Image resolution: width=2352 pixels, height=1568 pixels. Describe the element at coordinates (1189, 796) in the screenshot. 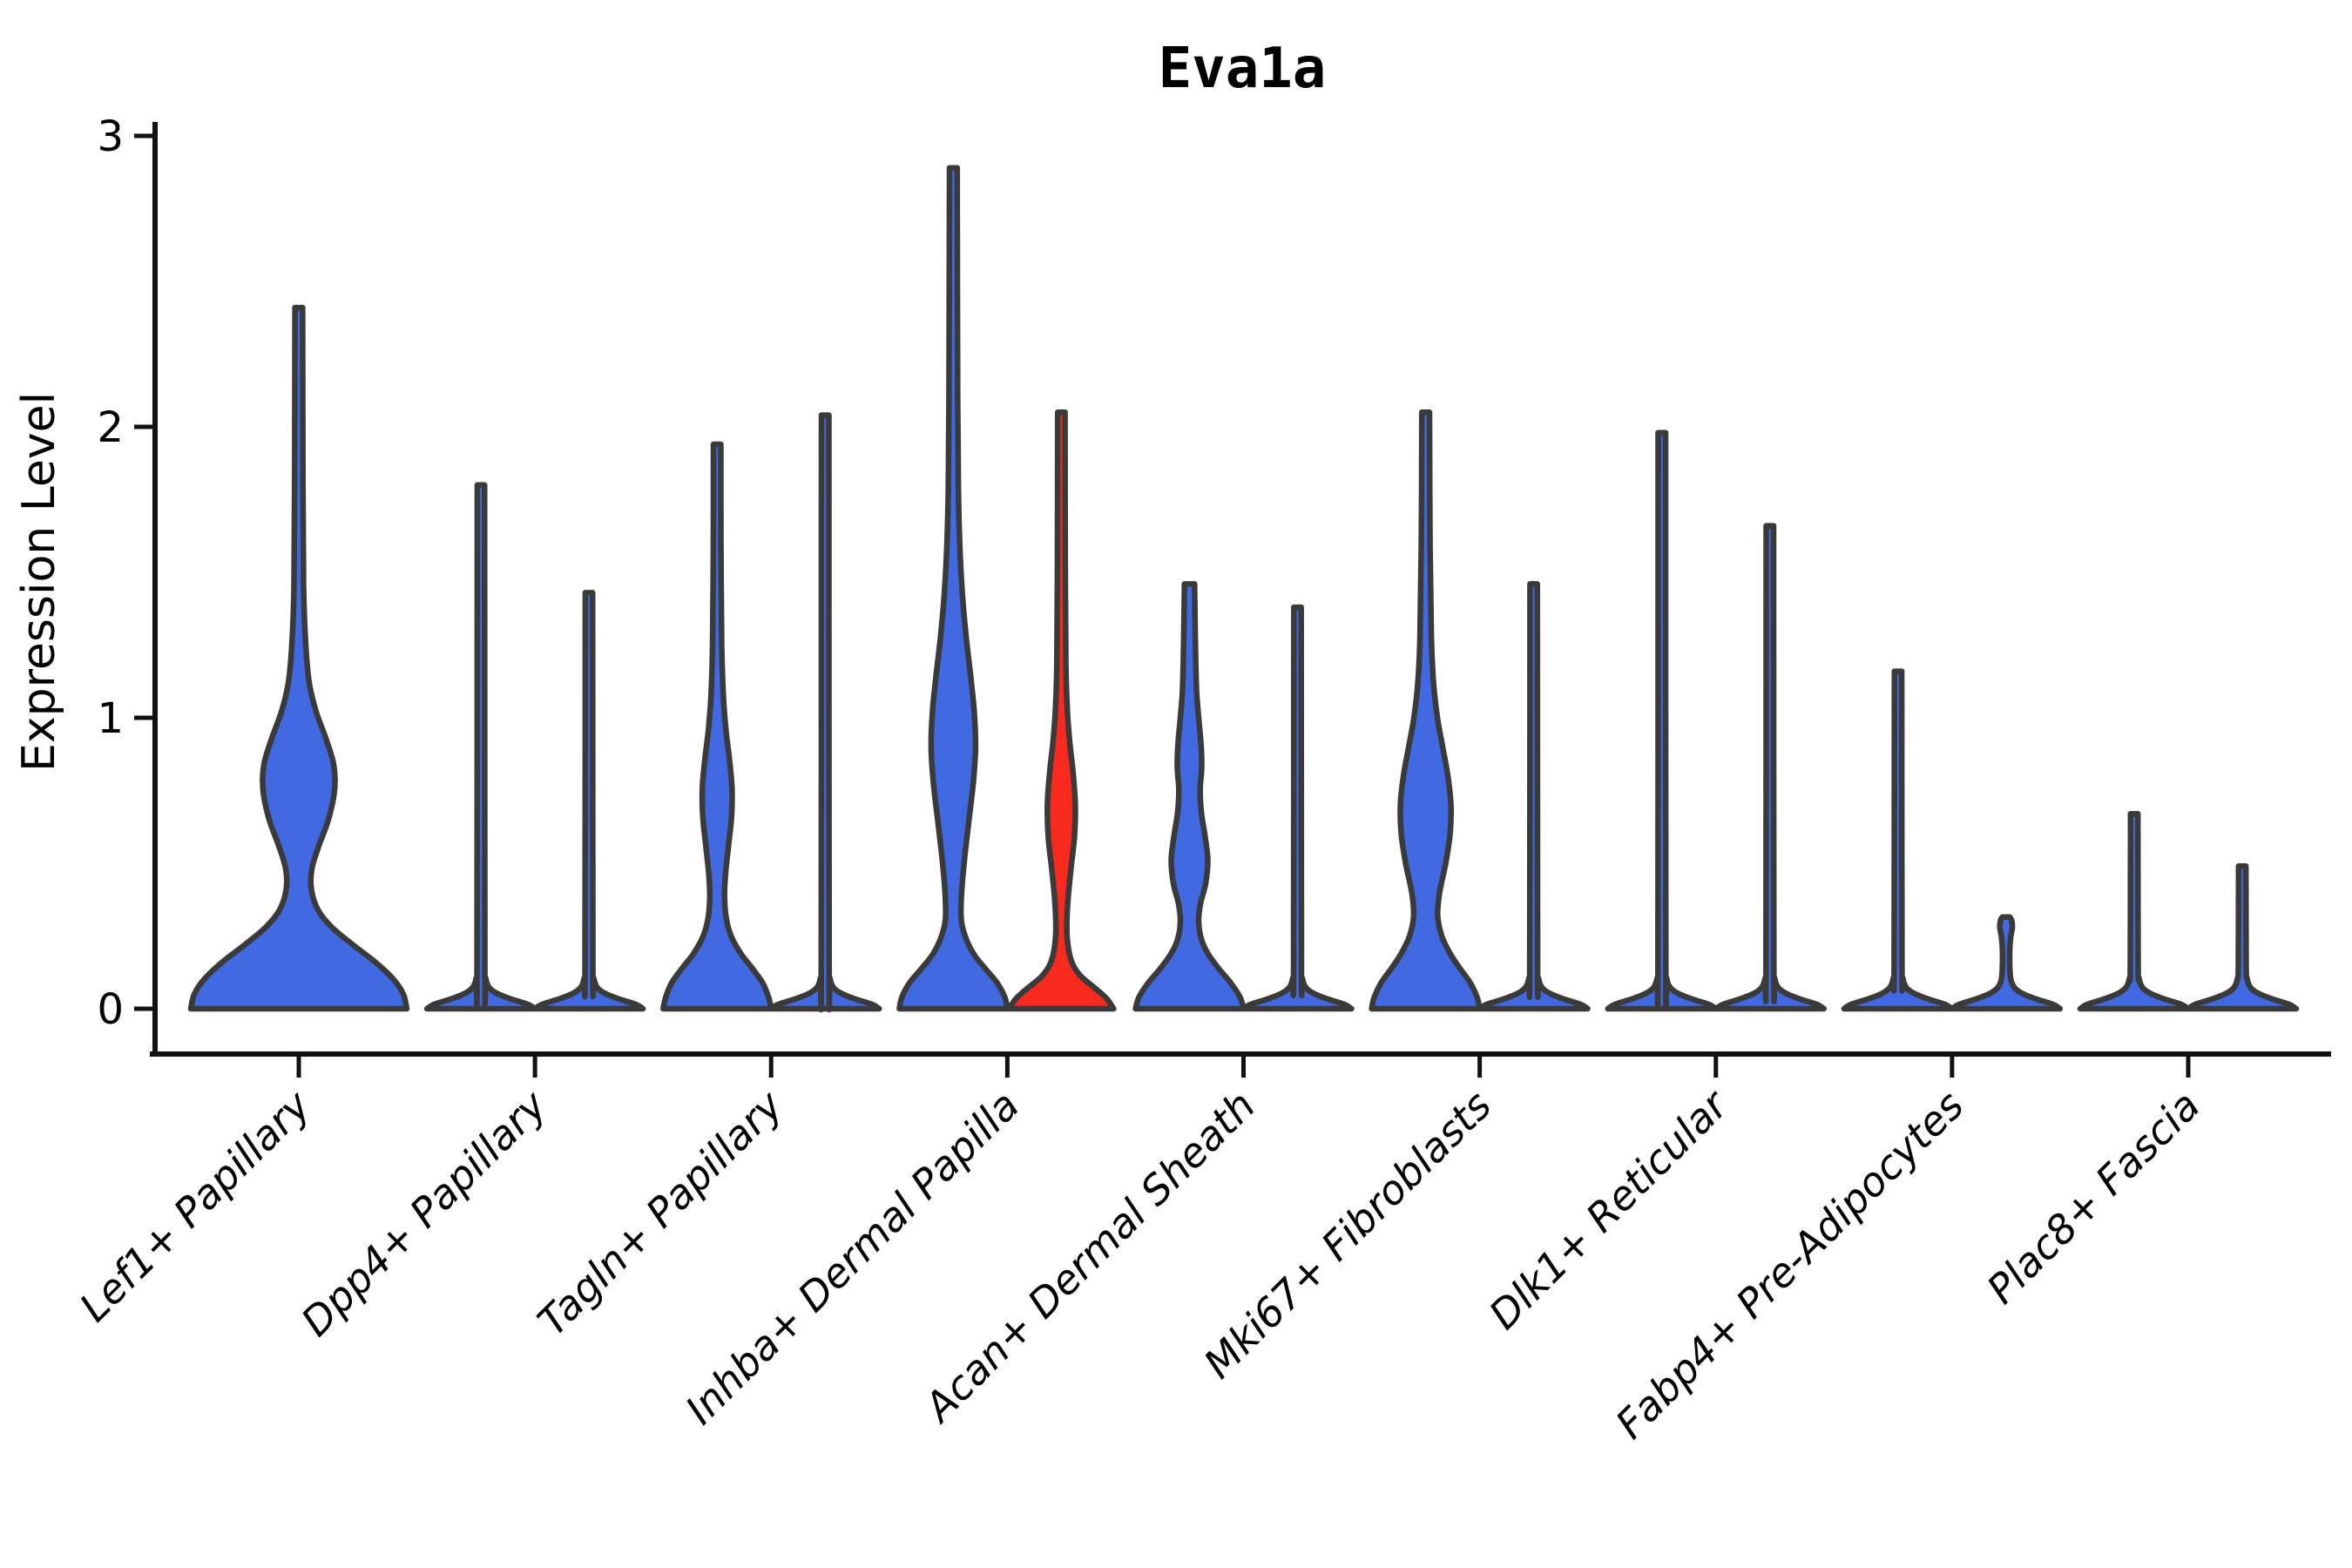

I see `violin-4-left` at that location.